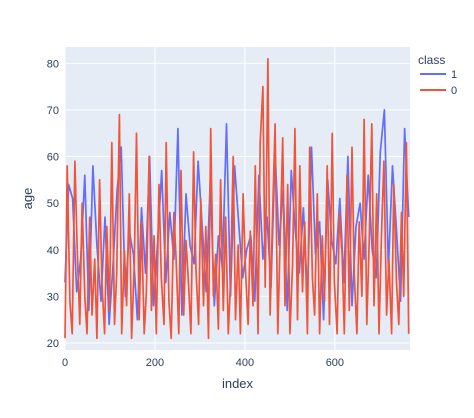  What do you see at coordinates (454, 75) in the screenshot?
I see `legend-label: 1` at bounding box center [454, 75].